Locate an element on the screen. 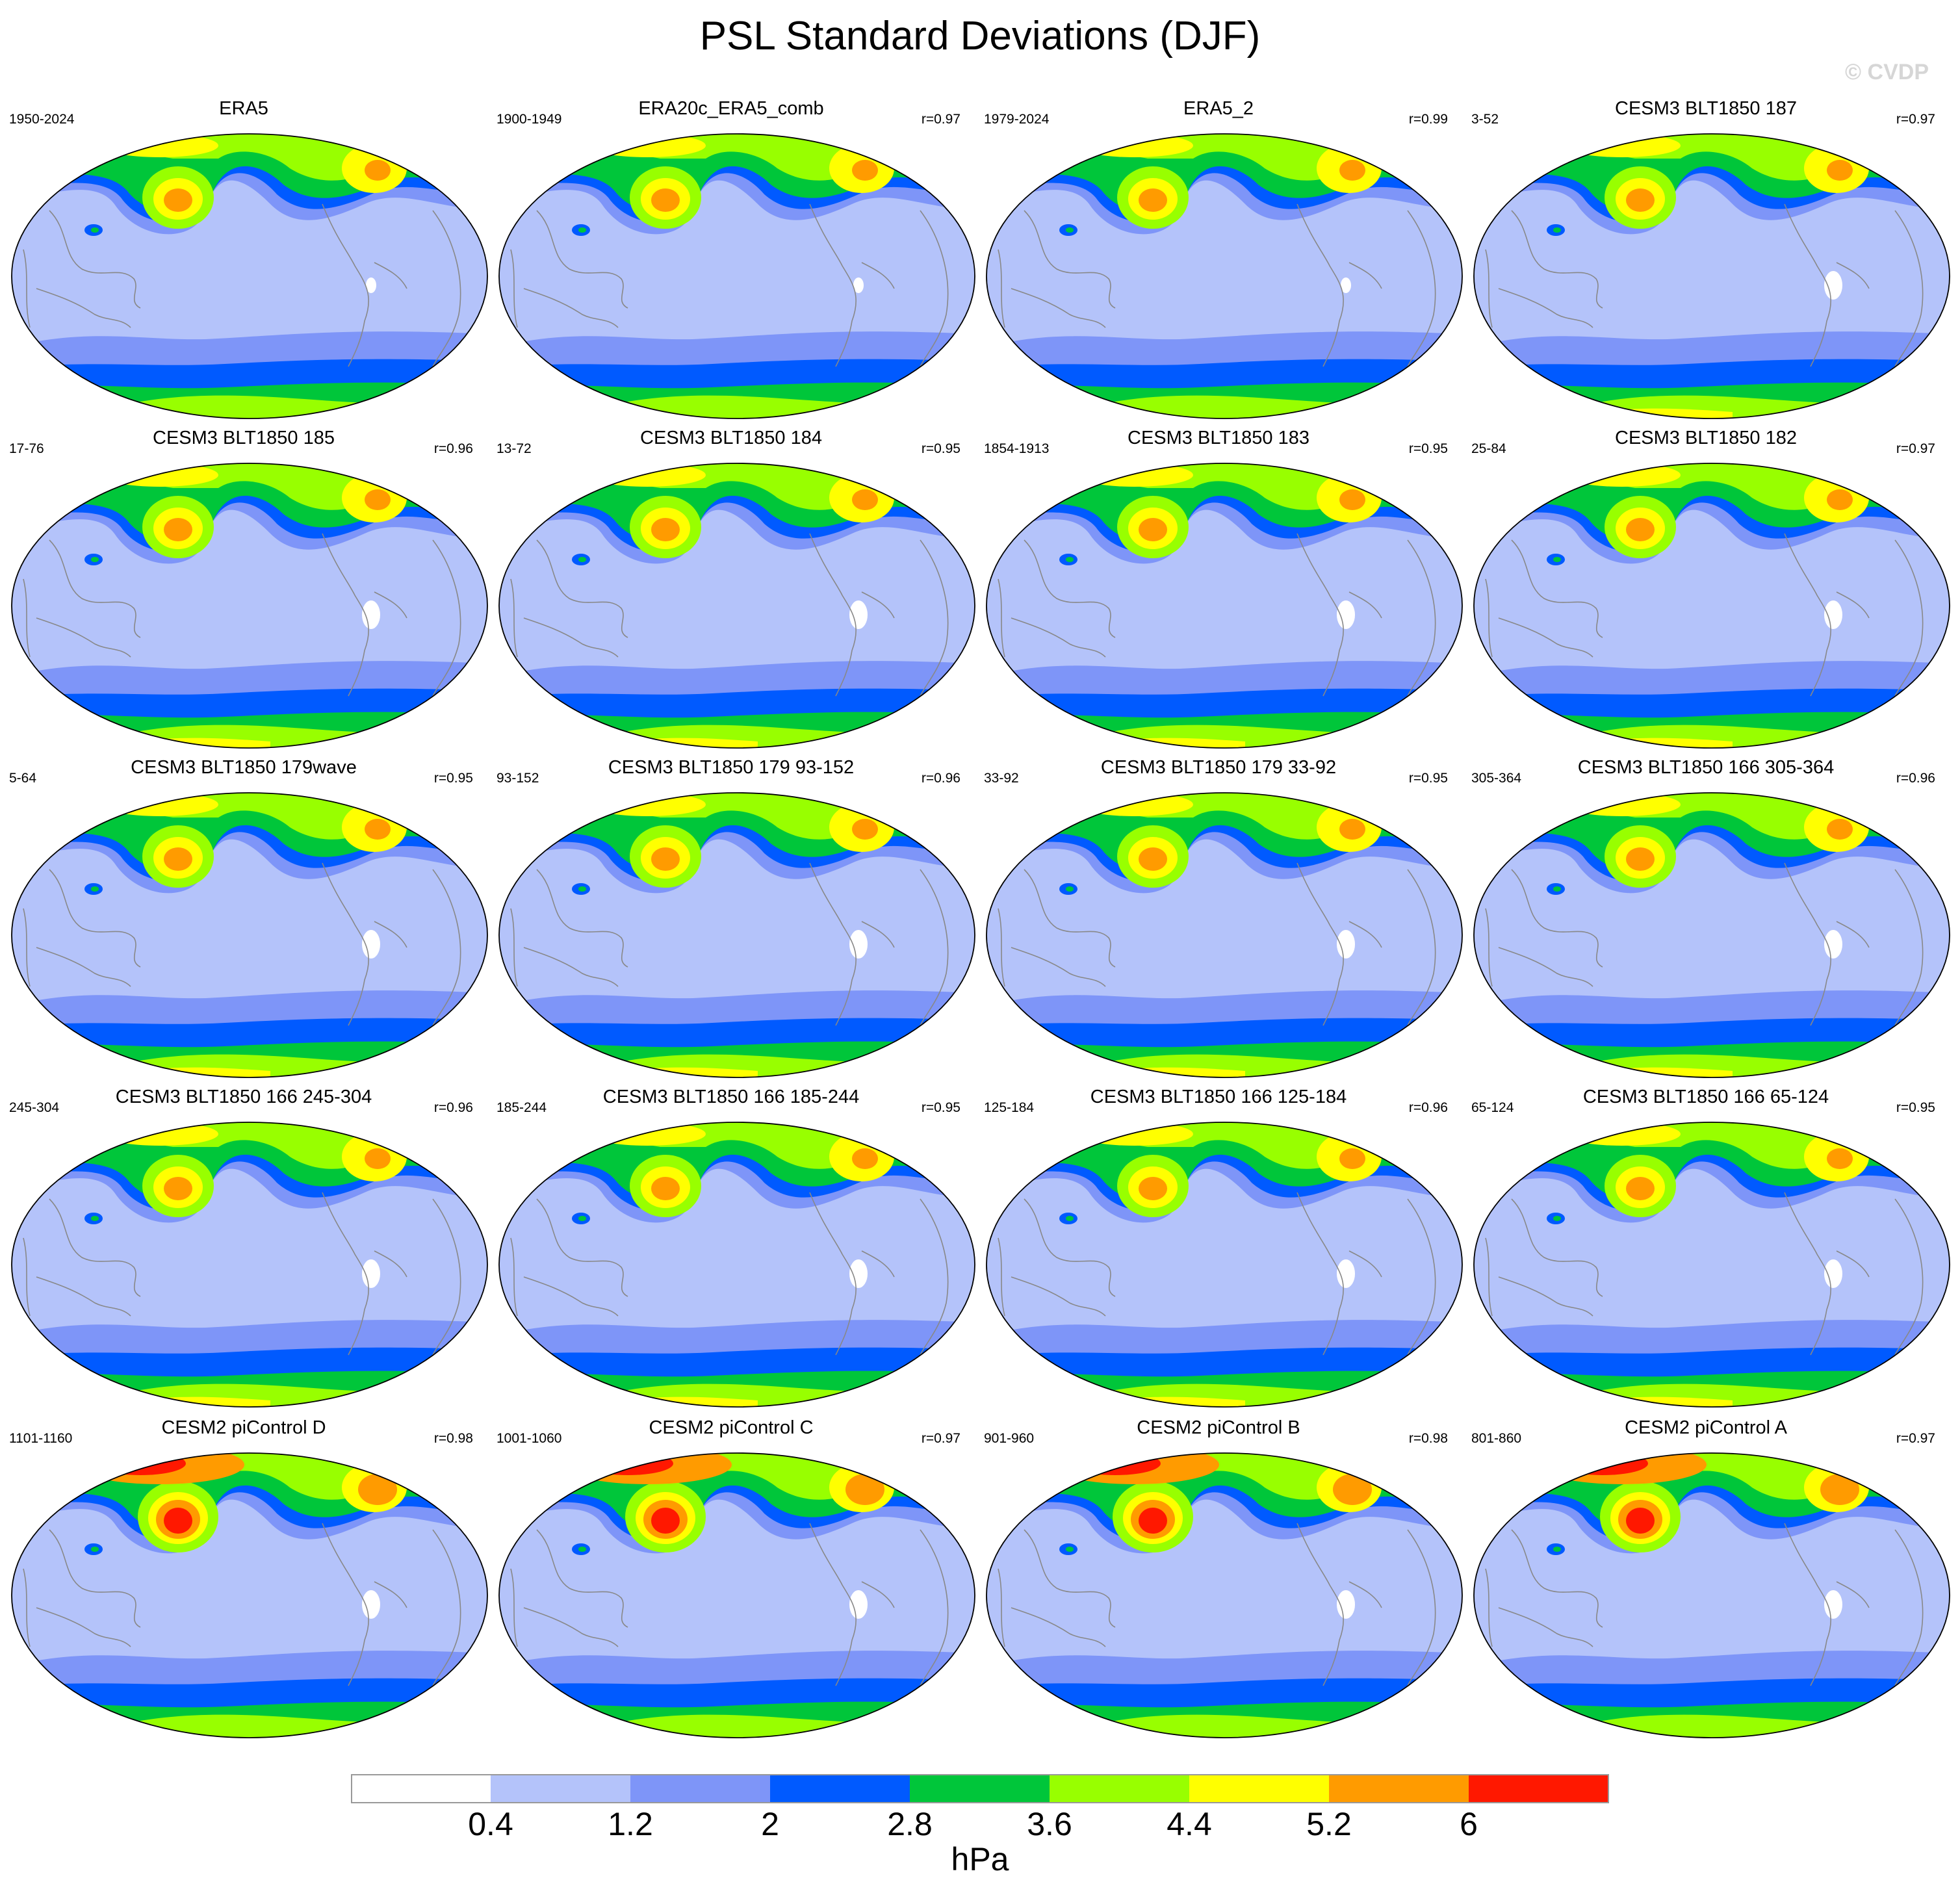 The width and height of the screenshot is (1960, 1893). colorbar-tick-label: 1.2 is located at coordinates (630, 1824).